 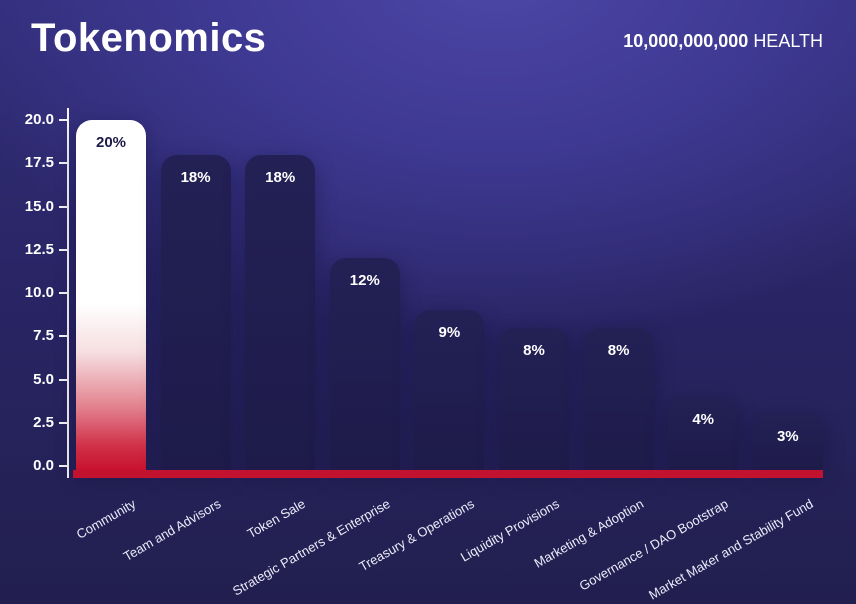 What do you see at coordinates (364, 281) in the screenshot?
I see `bar-value-label: 12%` at bounding box center [364, 281].